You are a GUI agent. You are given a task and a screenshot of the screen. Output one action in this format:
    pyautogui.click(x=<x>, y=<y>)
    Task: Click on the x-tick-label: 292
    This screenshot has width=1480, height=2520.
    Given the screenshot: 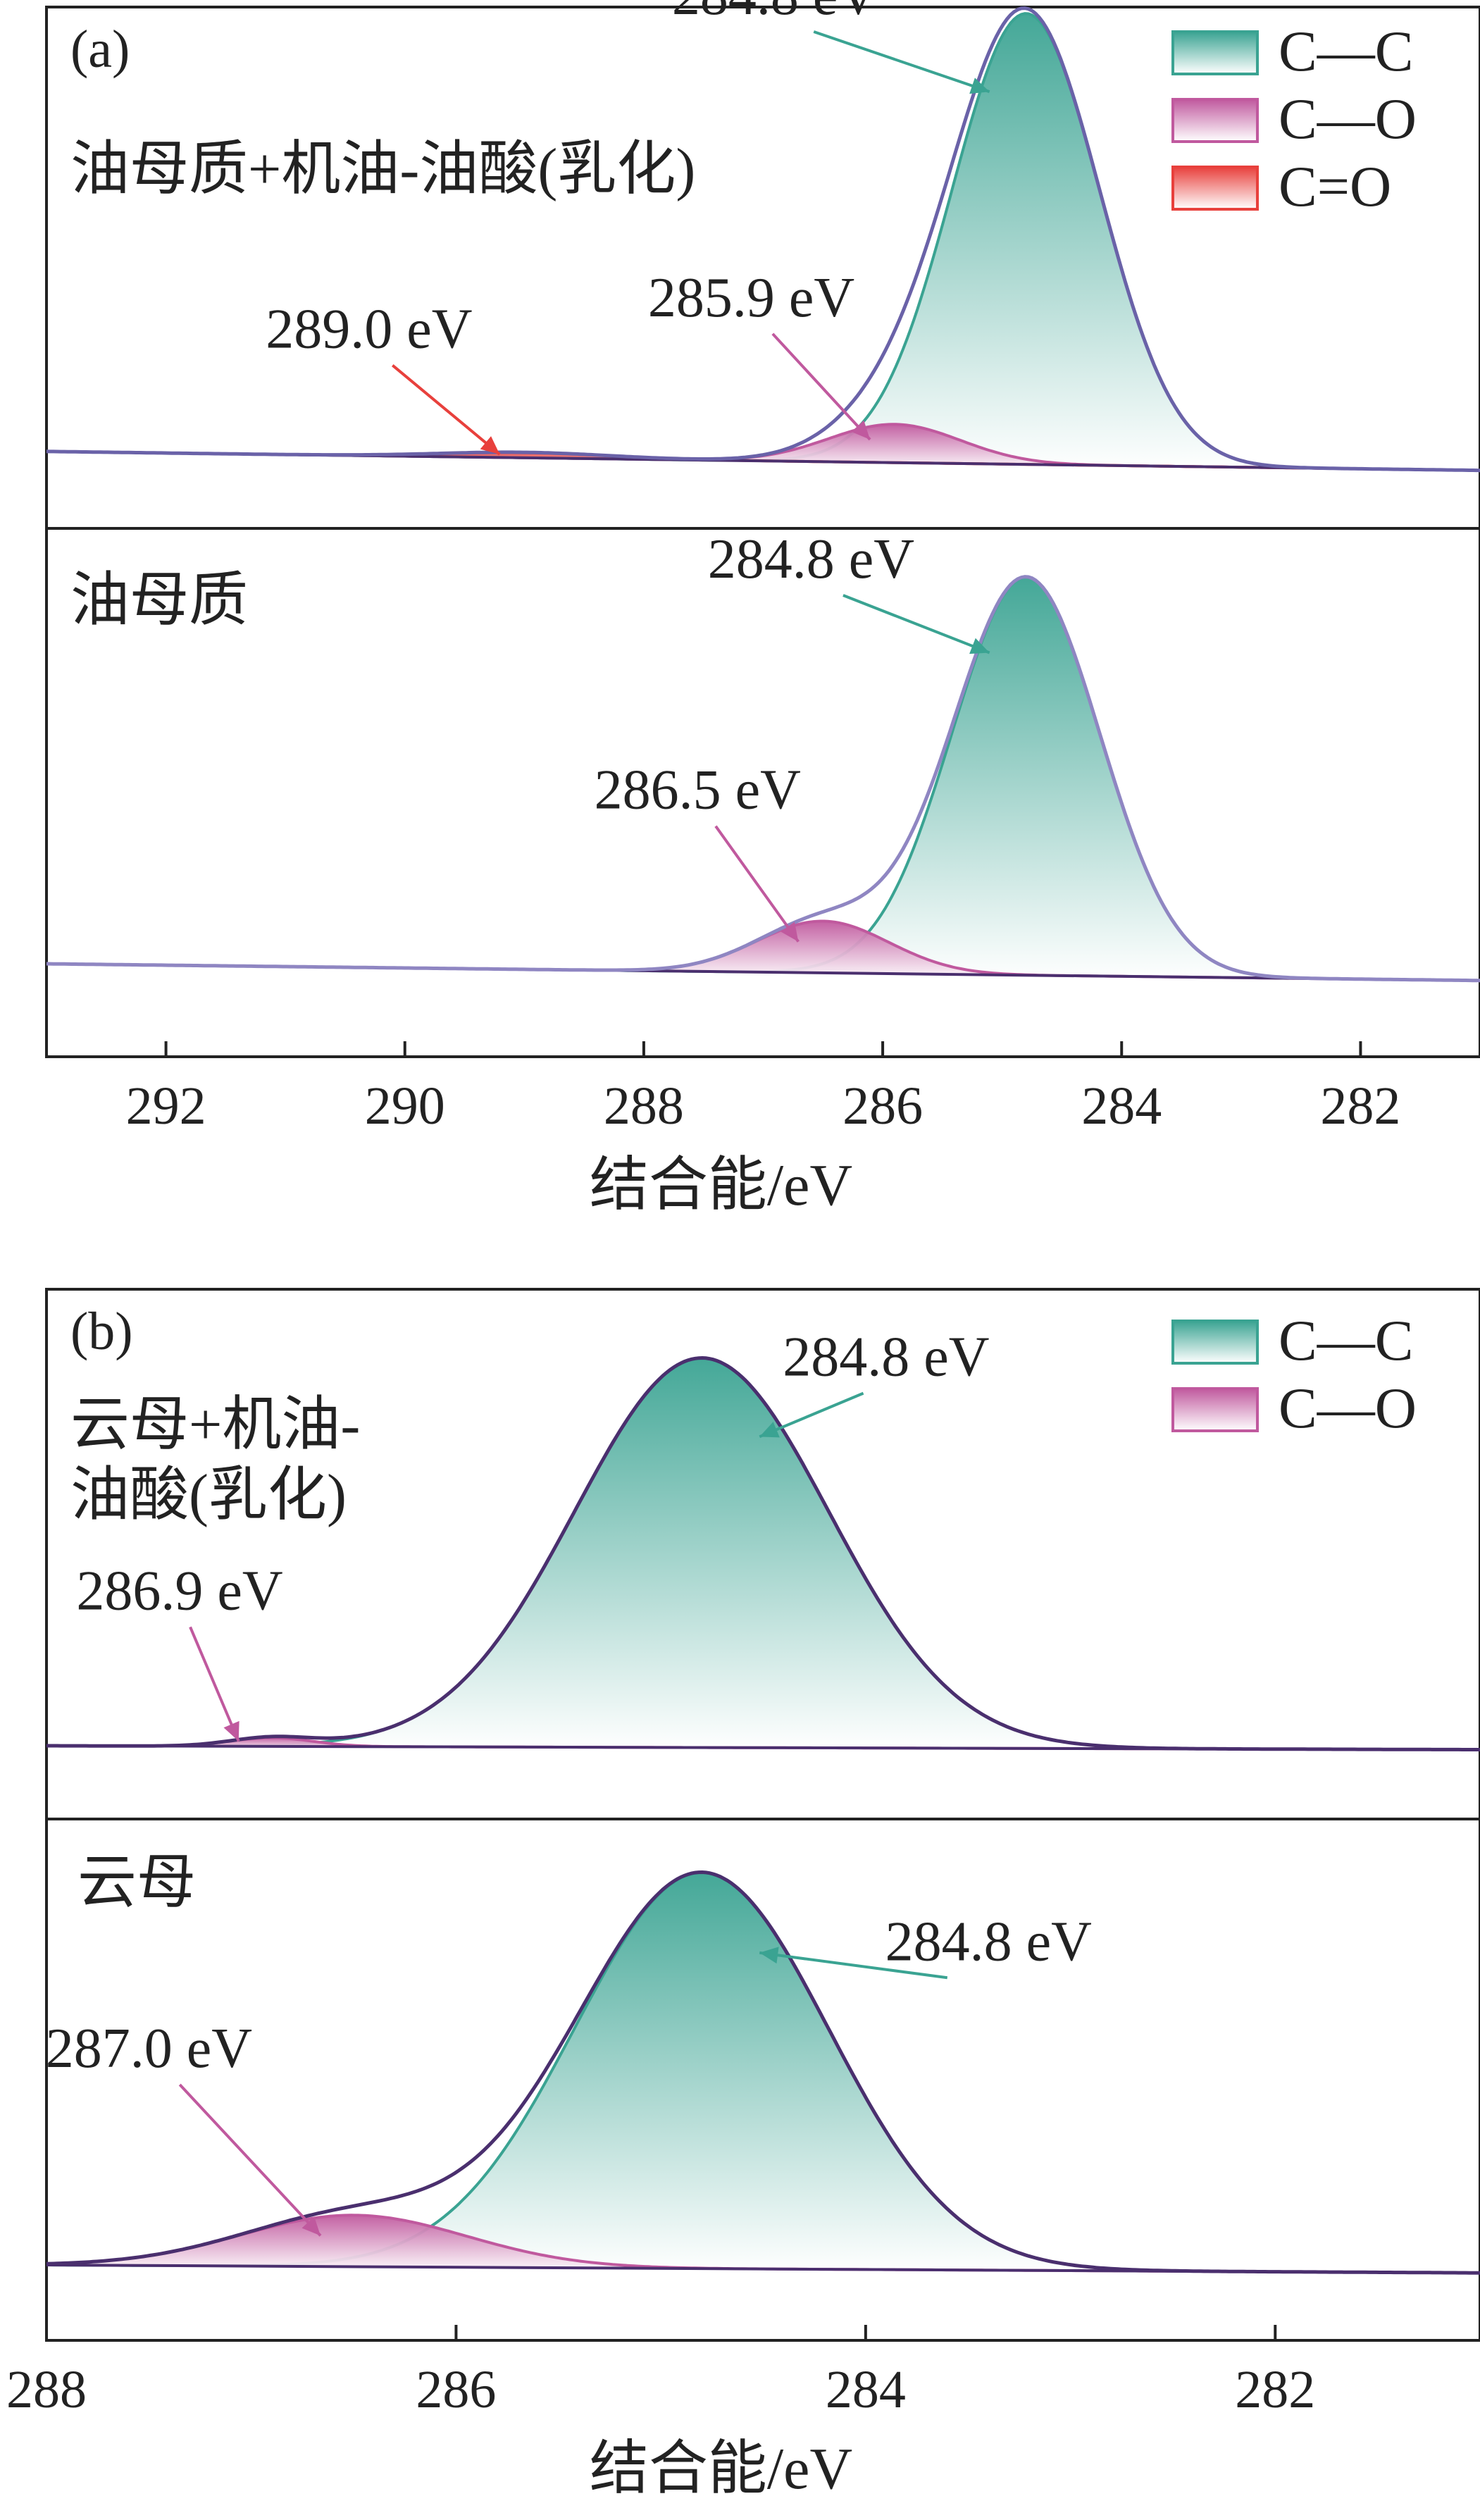 What is the action you would take?
    pyautogui.click(x=166, y=1106)
    